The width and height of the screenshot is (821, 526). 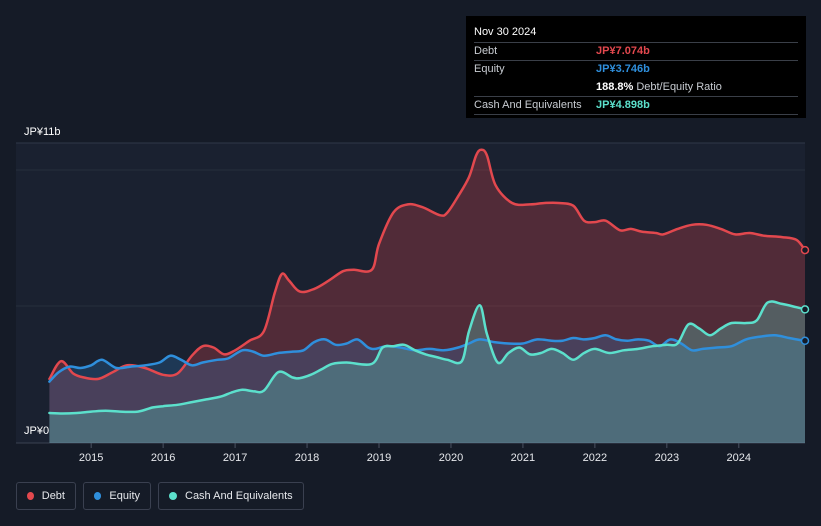 I want to click on tooltip-ratio-row: 188.8% Debt/Equity Ratio, so click(x=636, y=87).